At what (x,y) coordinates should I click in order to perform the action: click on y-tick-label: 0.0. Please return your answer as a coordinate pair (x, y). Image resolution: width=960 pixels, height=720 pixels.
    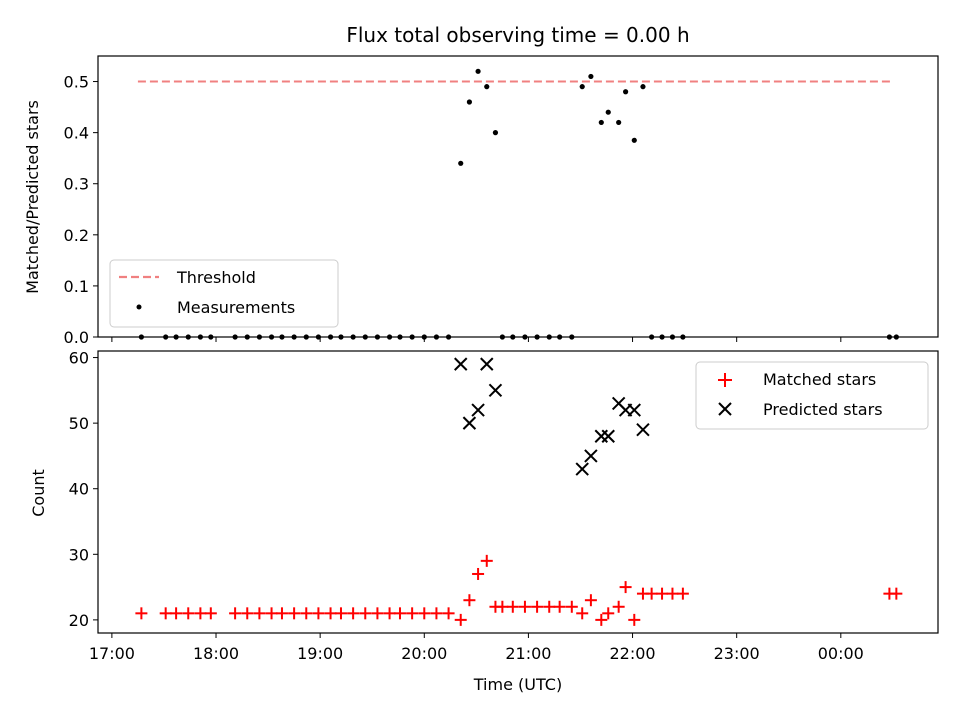
    Looking at the image, I should click on (76, 337).